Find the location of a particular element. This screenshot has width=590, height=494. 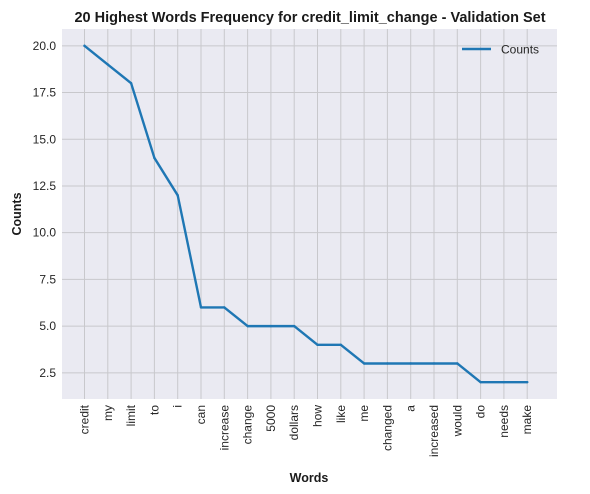

x-tick-label: change is located at coordinates (248, 425).